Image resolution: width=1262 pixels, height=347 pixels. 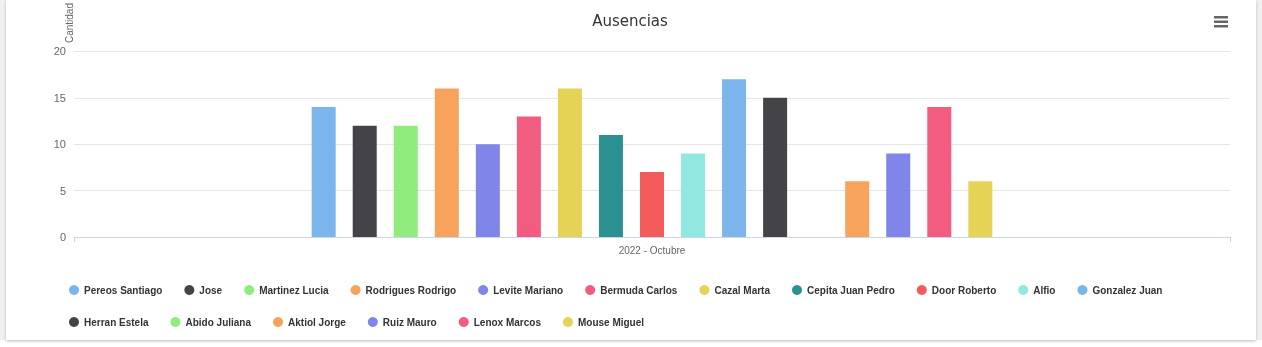 What do you see at coordinates (630, 20) in the screenshot?
I see `chart-title: Ausencias` at bounding box center [630, 20].